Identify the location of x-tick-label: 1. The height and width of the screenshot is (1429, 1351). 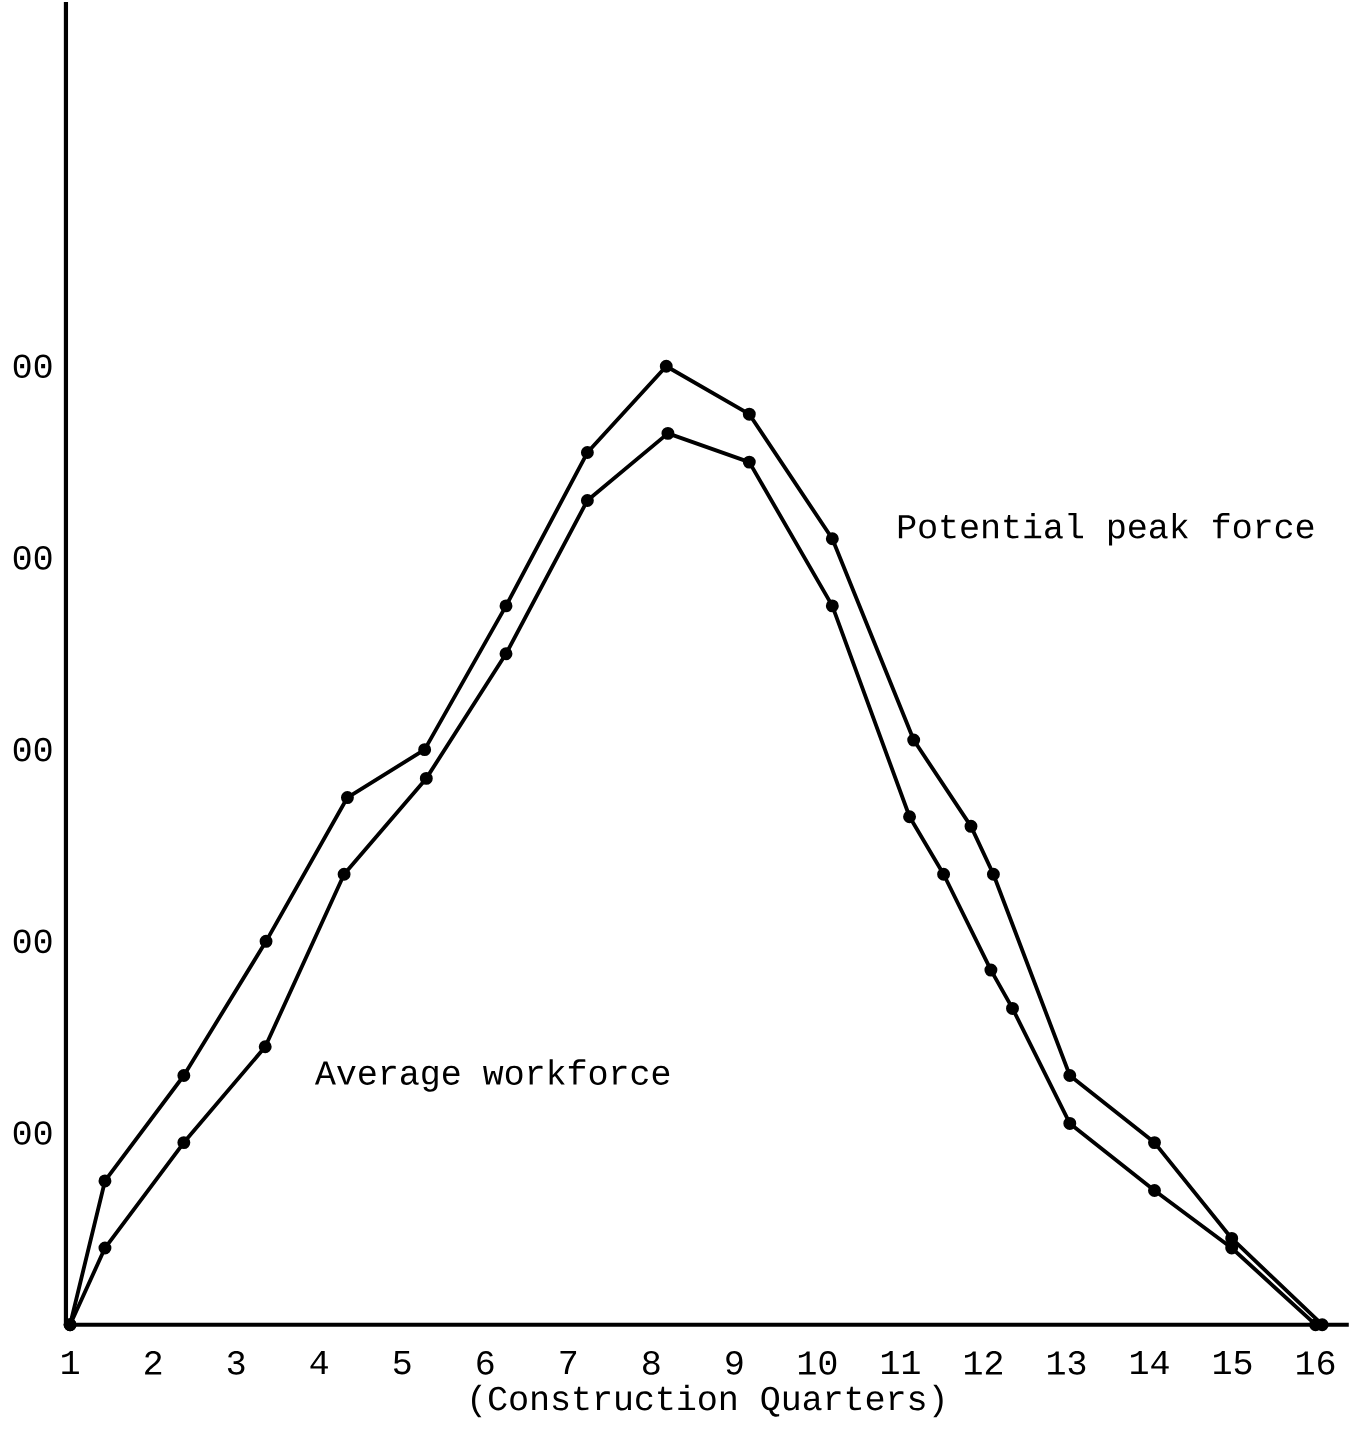
(70, 1363).